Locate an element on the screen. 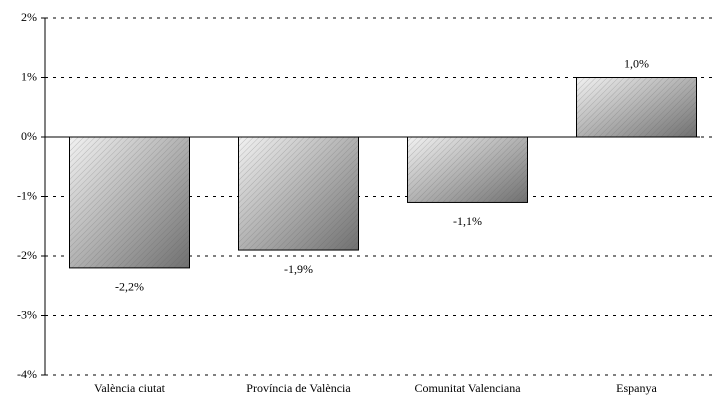  x-tick-label: València ciutat is located at coordinates (130, 388).